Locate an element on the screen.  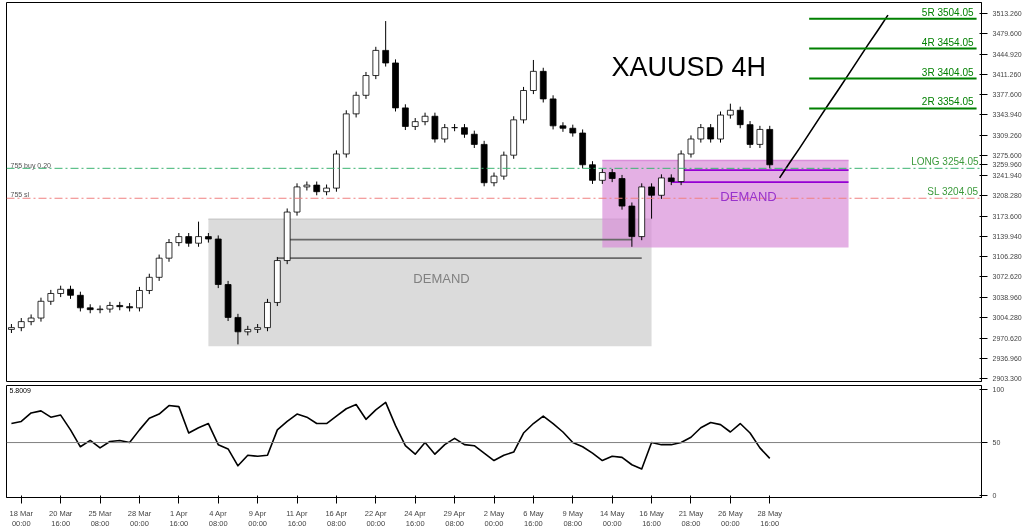
series-label: 2R 3354.05 is located at coordinates (948, 102).